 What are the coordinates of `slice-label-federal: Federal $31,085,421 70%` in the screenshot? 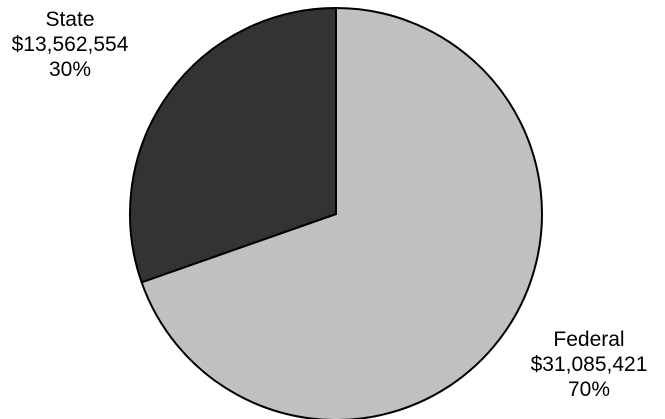 It's located at (589, 364).